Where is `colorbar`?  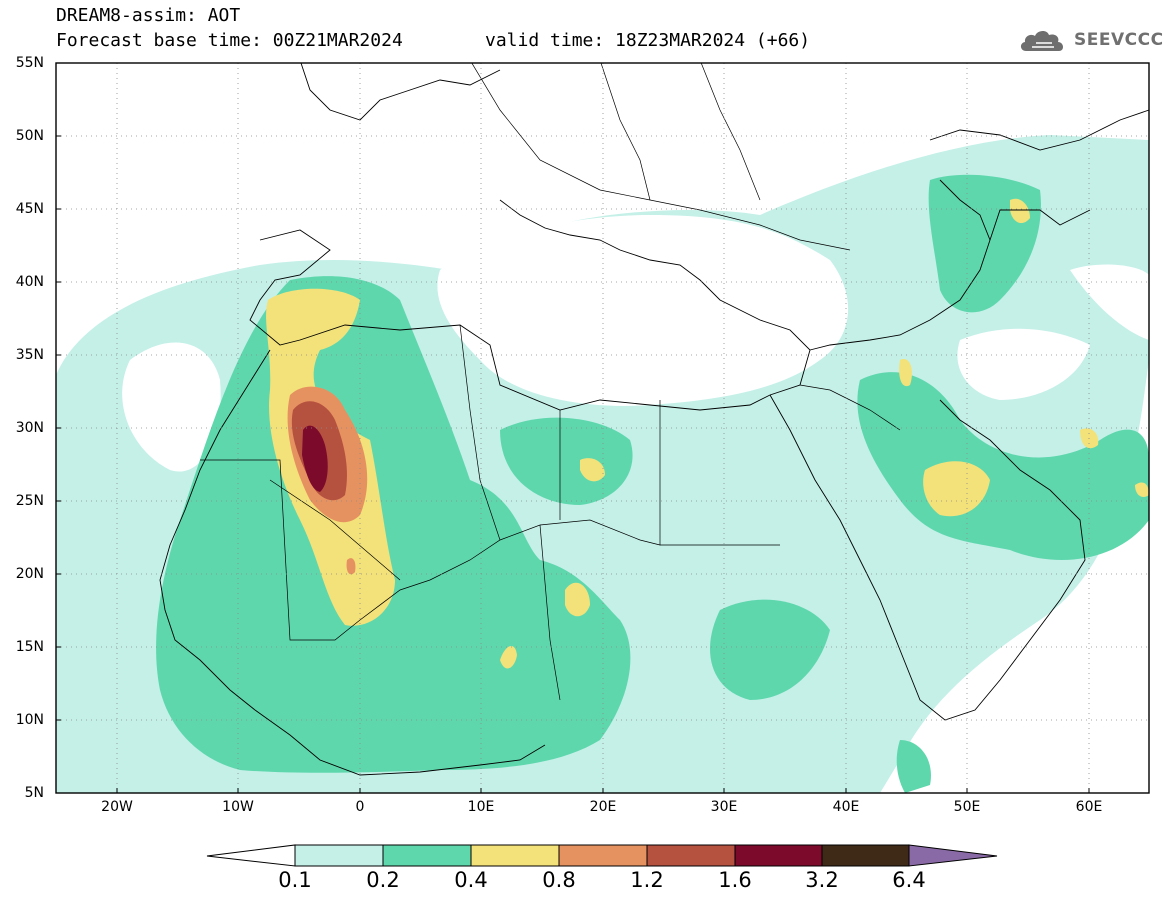
colorbar is located at coordinates (602, 855).